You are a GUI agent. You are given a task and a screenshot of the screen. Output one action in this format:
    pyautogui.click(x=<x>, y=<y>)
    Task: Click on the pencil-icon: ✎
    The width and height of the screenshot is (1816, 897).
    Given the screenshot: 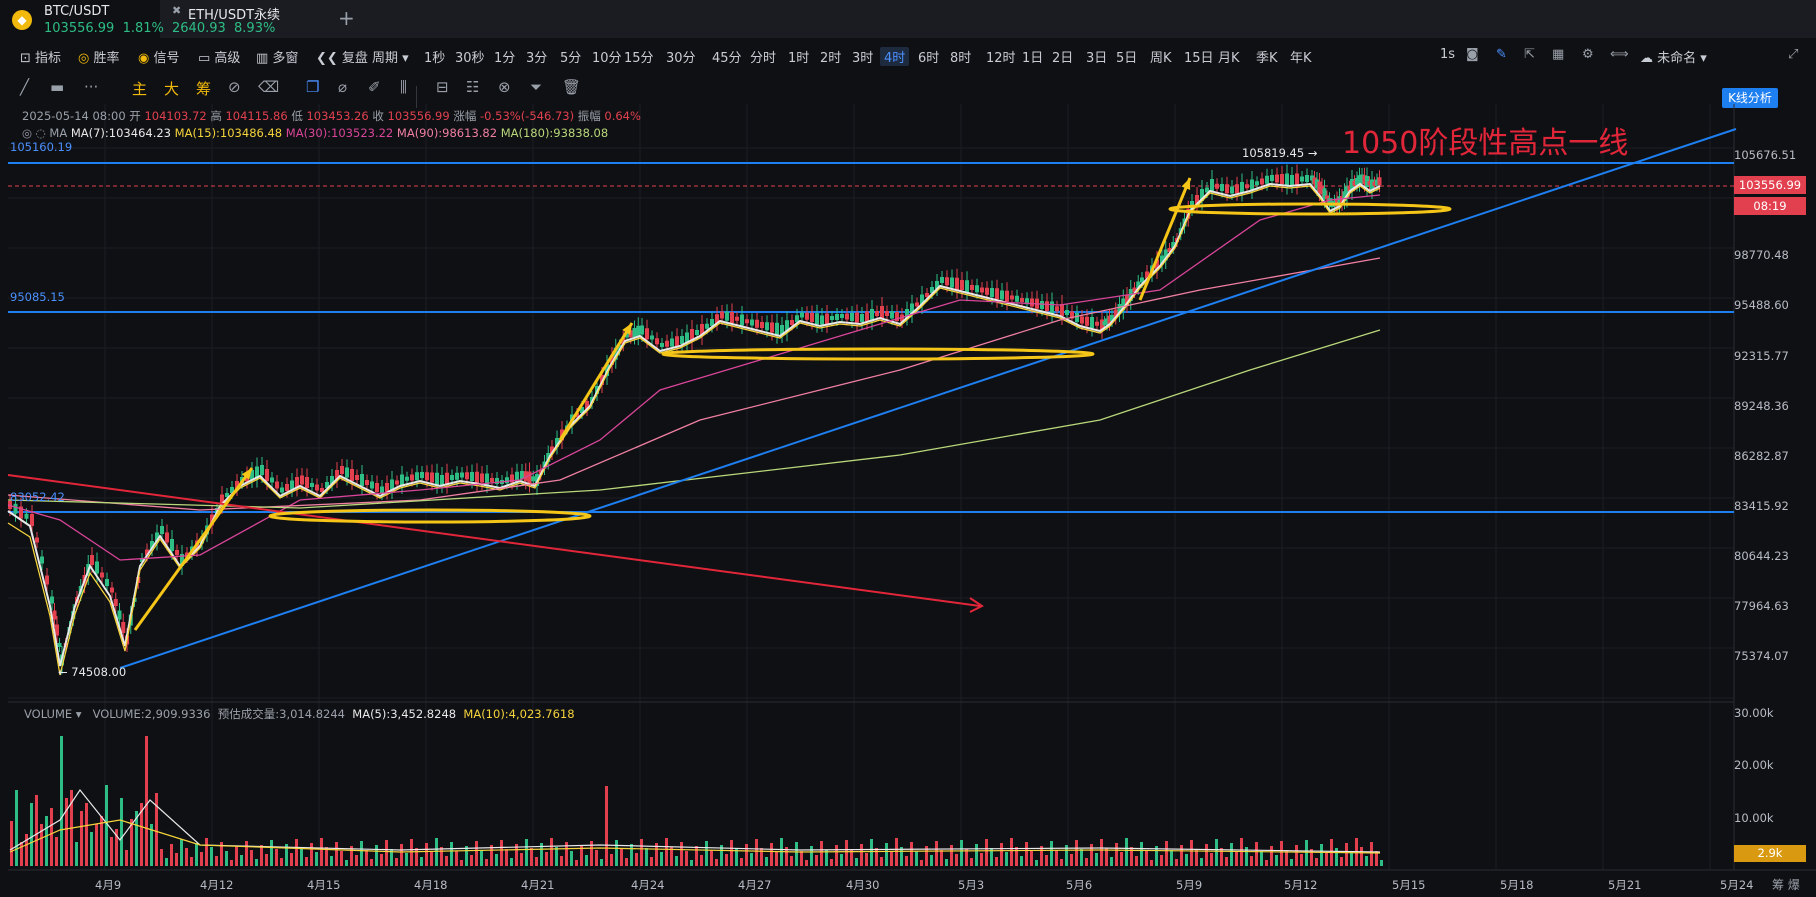 What is the action you would take?
    pyautogui.click(x=1501, y=54)
    